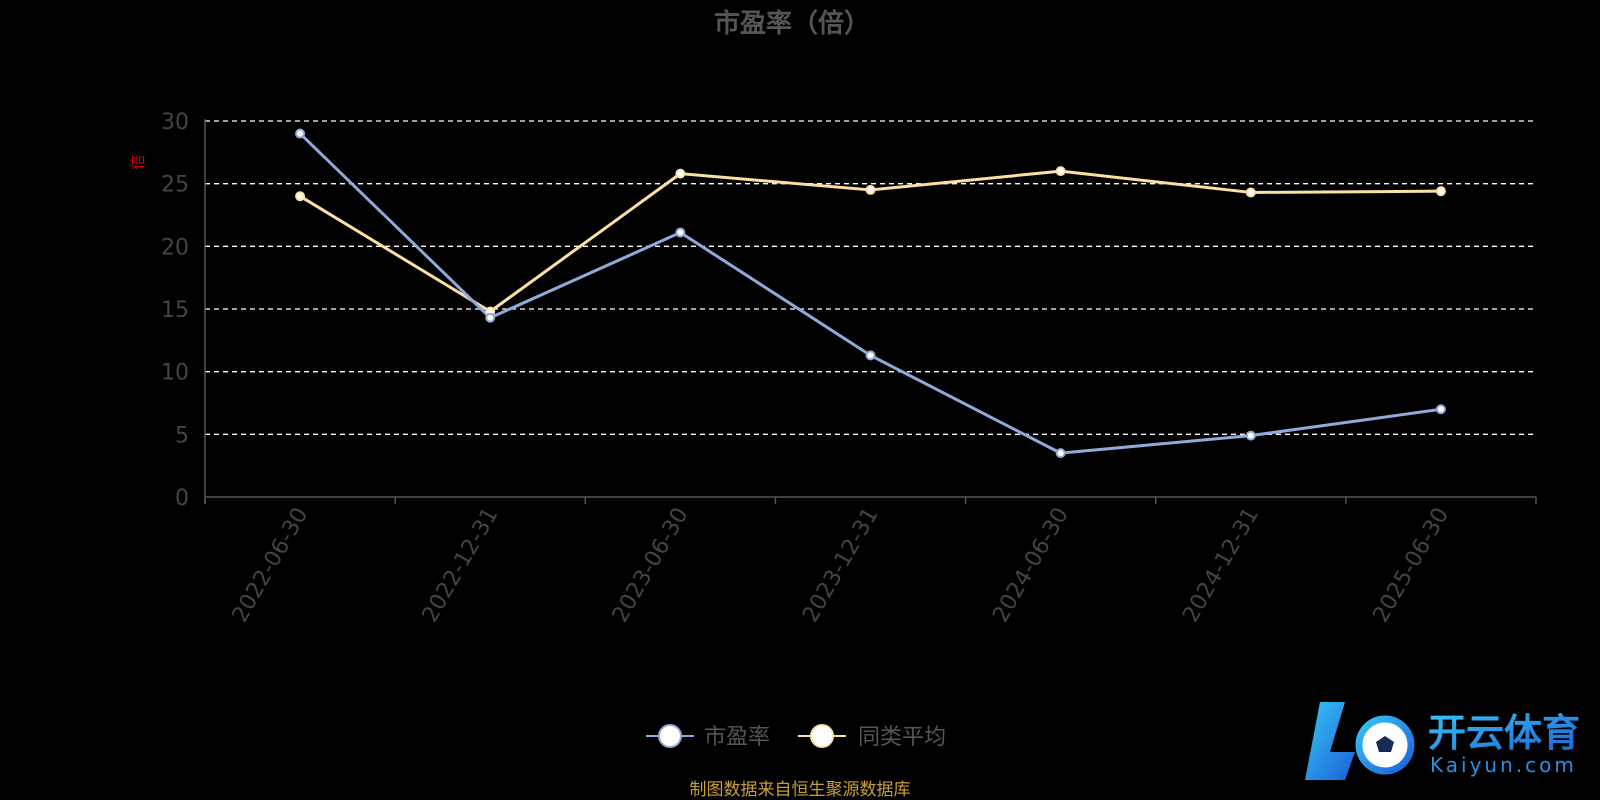  I want to click on watermark-logo: 开云体育 Kaiyun.com, so click(1442, 741).